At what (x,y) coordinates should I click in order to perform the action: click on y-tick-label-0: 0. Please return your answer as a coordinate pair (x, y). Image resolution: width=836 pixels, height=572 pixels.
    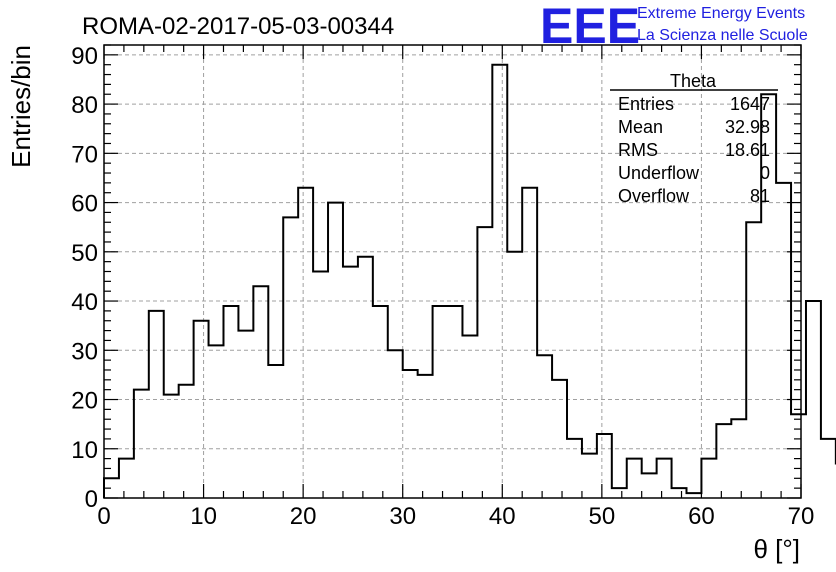
    Looking at the image, I should click on (91, 499).